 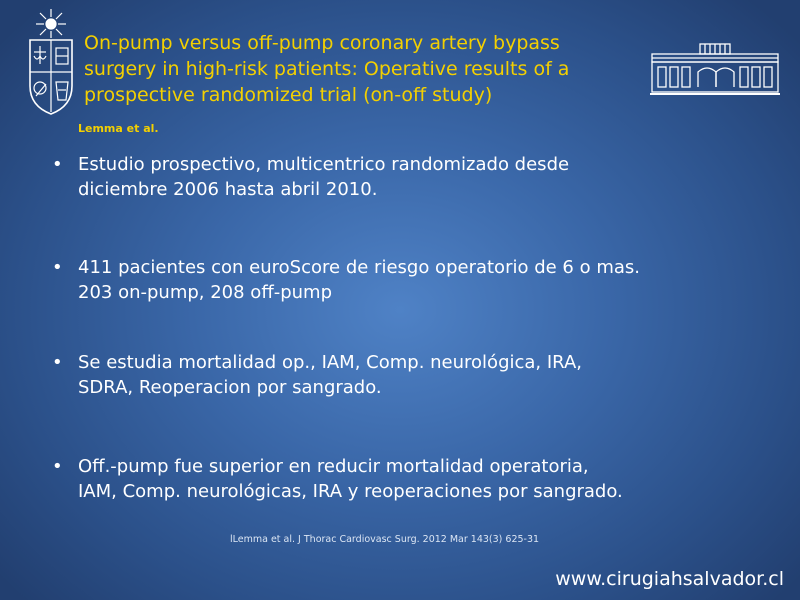 I want to click on slide-authors: Lemma et al., so click(x=118, y=128).